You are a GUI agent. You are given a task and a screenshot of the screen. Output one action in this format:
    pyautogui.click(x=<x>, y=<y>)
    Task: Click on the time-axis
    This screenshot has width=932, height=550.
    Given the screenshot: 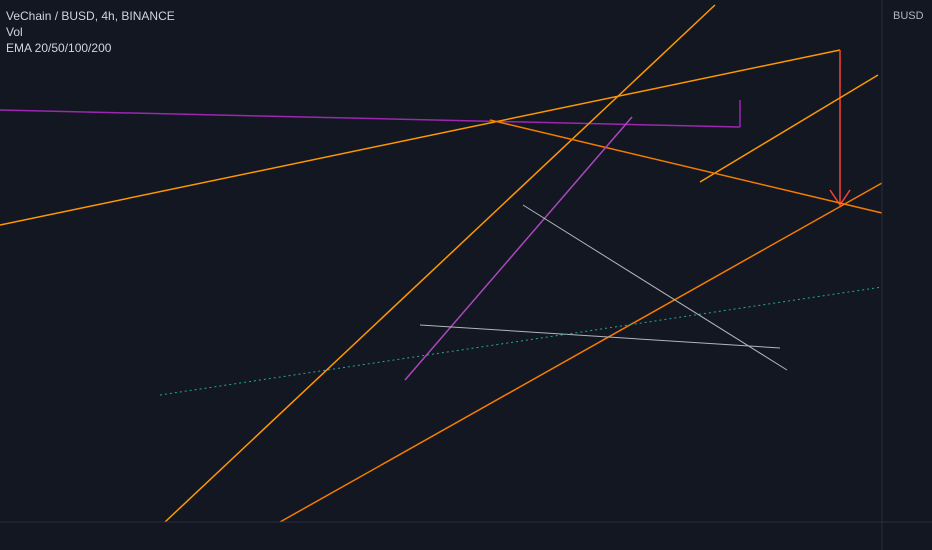 What is the action you would take?
    pyautogui.click(x=466, y=536)
    